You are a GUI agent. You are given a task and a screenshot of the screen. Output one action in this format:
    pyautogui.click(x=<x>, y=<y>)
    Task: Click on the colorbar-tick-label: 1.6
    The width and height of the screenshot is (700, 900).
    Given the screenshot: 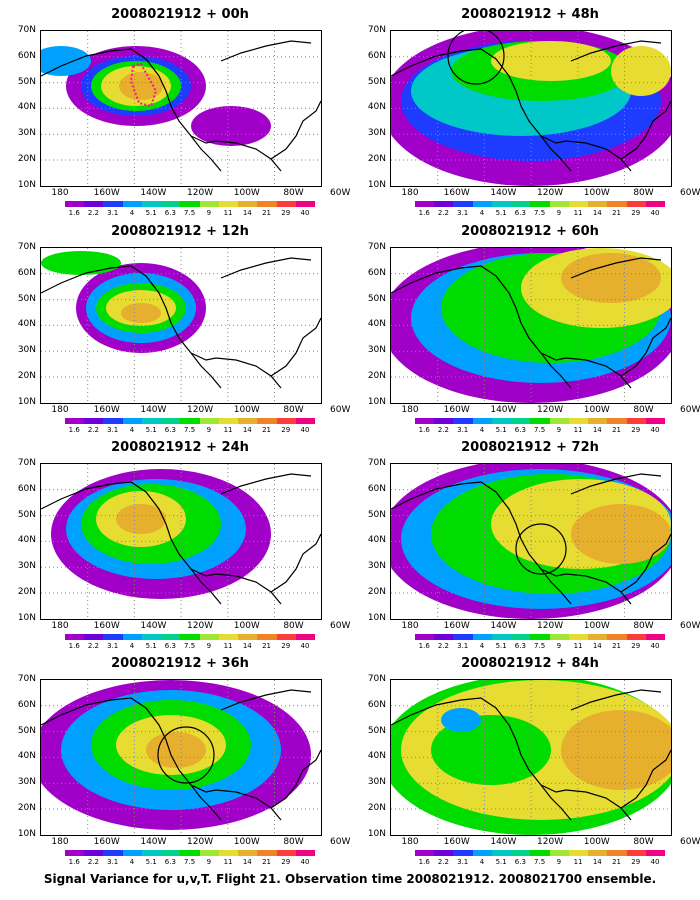 What is the action you would take?
    pyautogui.click(x=424, y=430)
    